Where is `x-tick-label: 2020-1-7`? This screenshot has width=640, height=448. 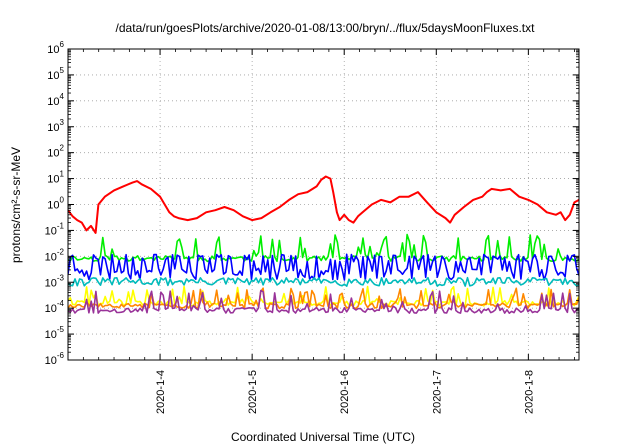
x-tick-label: 2020-1-7 is located at coordinates (437, 392).